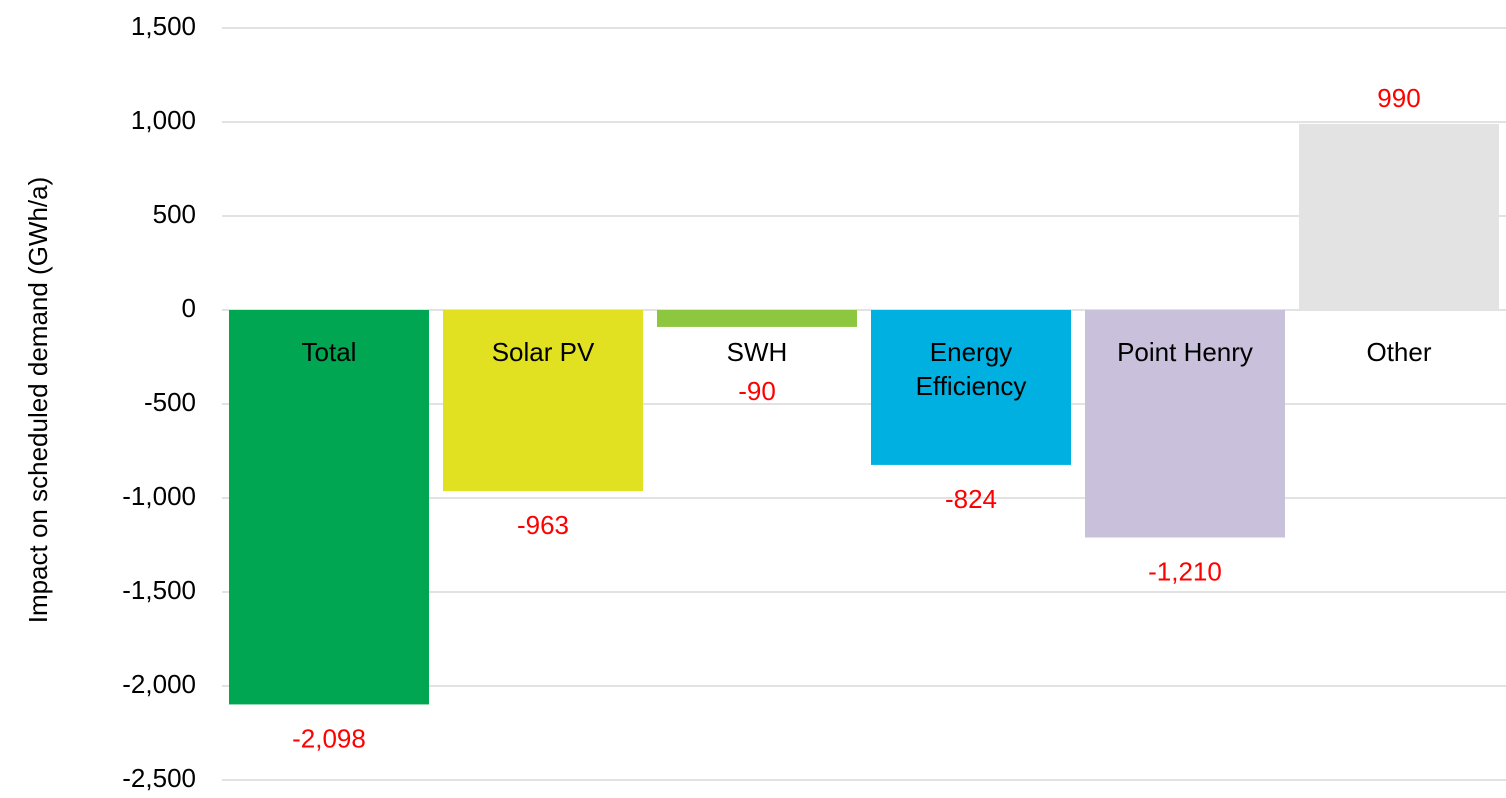 This screenshot has height=798, width=1506. I want to click on category-label: Total, so click(329, 352).